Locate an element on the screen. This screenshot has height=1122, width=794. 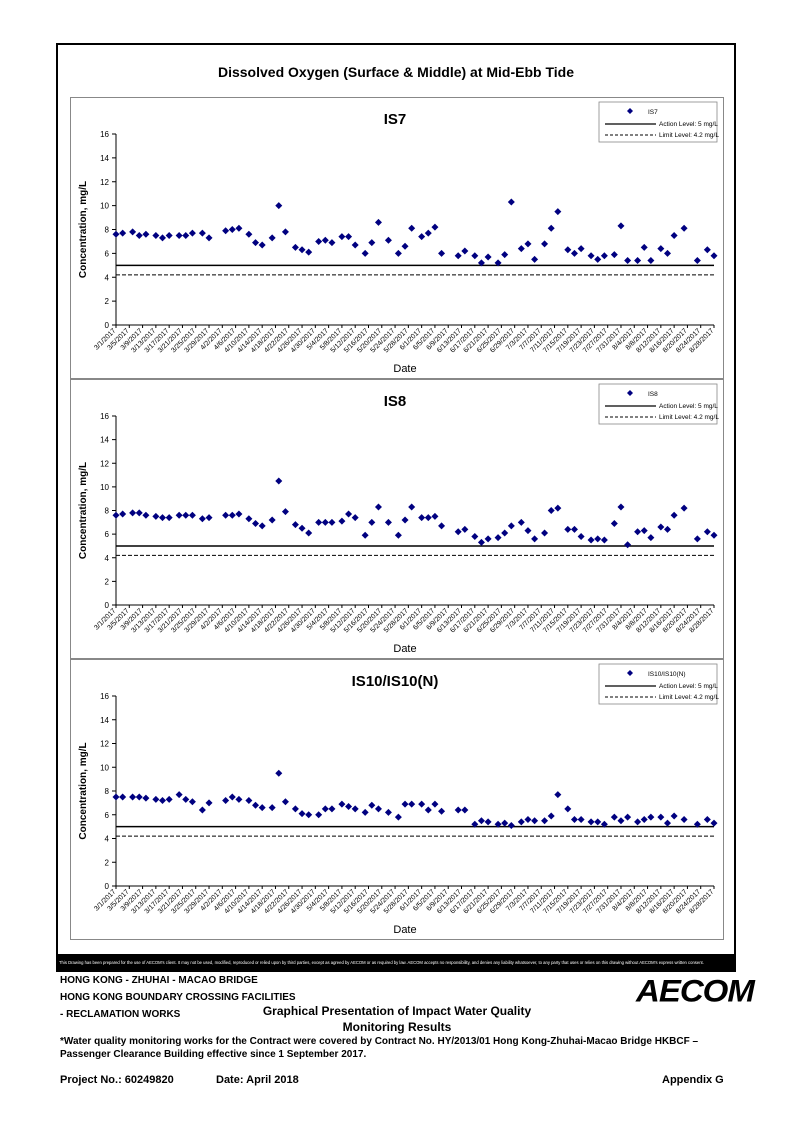
footer-line-1: HONG KONG - ZHUHAI - MACAO BRIDGE is located at coordinates (159, 980).